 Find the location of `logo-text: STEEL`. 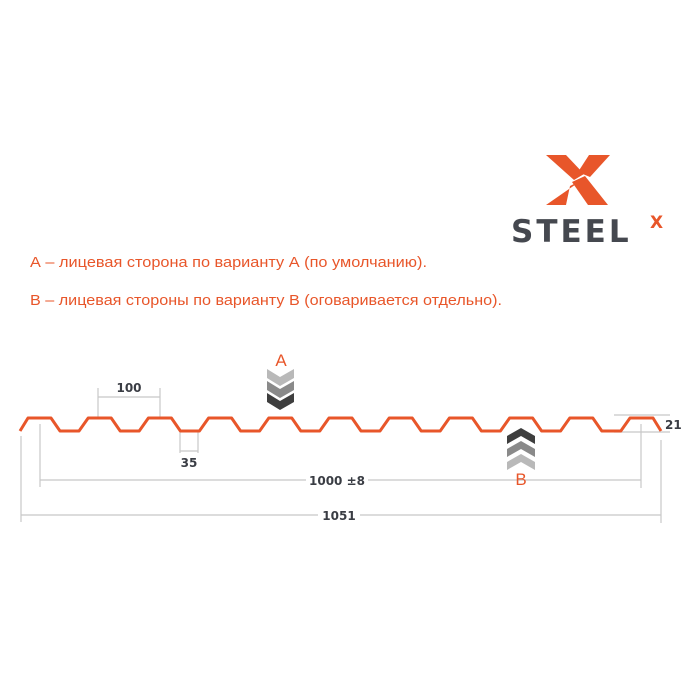

logo-text: STEEL is located at coordinates (571, 232).